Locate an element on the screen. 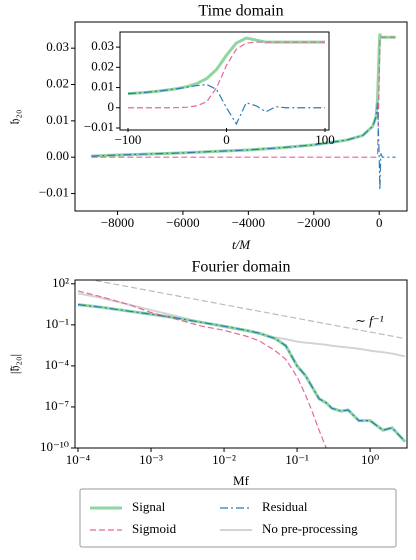 This screenshot has width=416, height=560. legend-box is located at coordinates (238, 518).